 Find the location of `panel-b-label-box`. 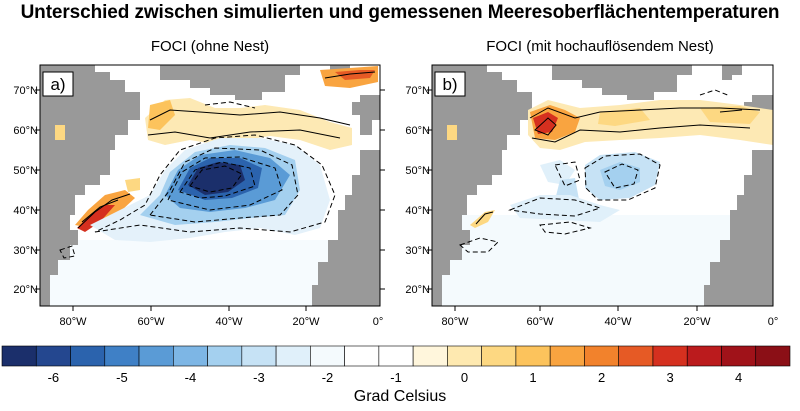

panel-b-label-box is located at coordinates (450, 84).